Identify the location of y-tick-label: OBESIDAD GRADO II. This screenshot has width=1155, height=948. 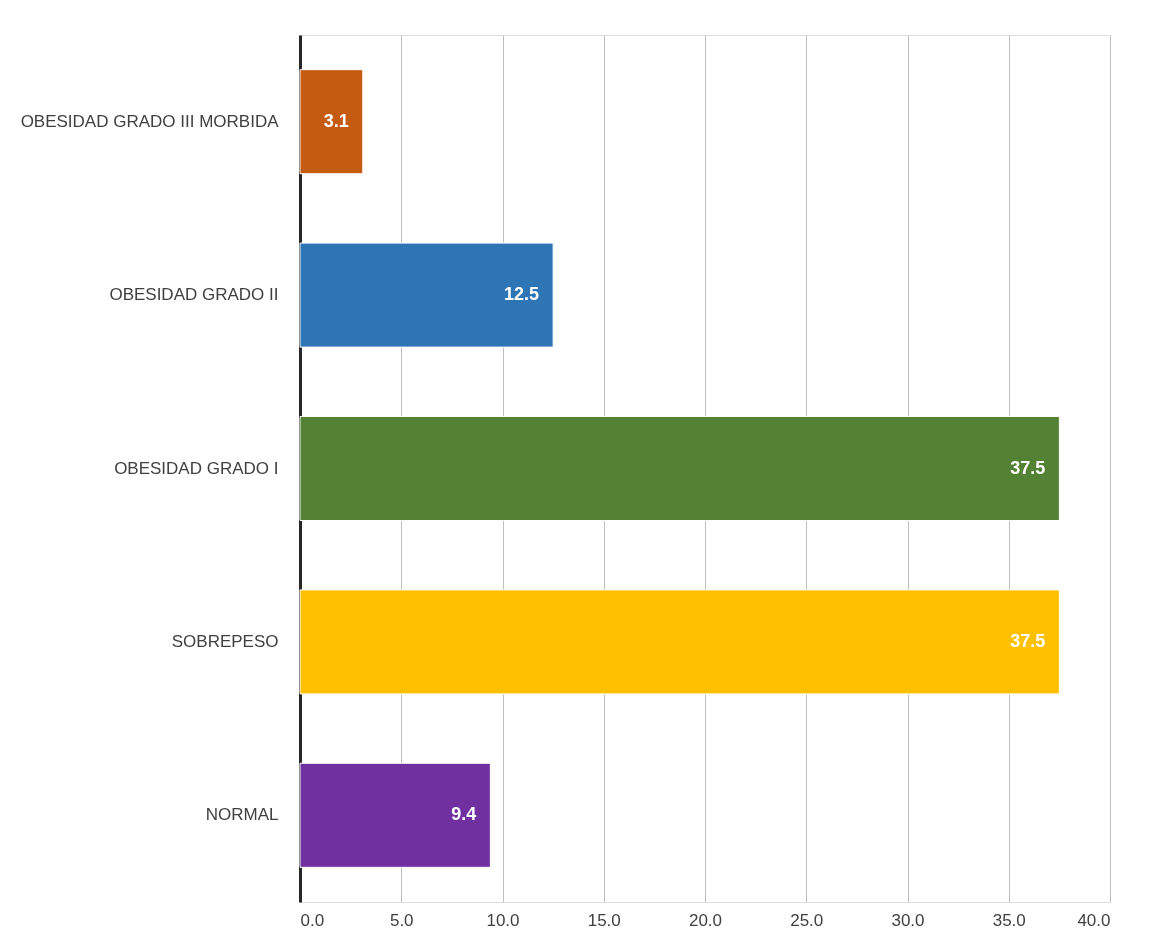
(194, 295).